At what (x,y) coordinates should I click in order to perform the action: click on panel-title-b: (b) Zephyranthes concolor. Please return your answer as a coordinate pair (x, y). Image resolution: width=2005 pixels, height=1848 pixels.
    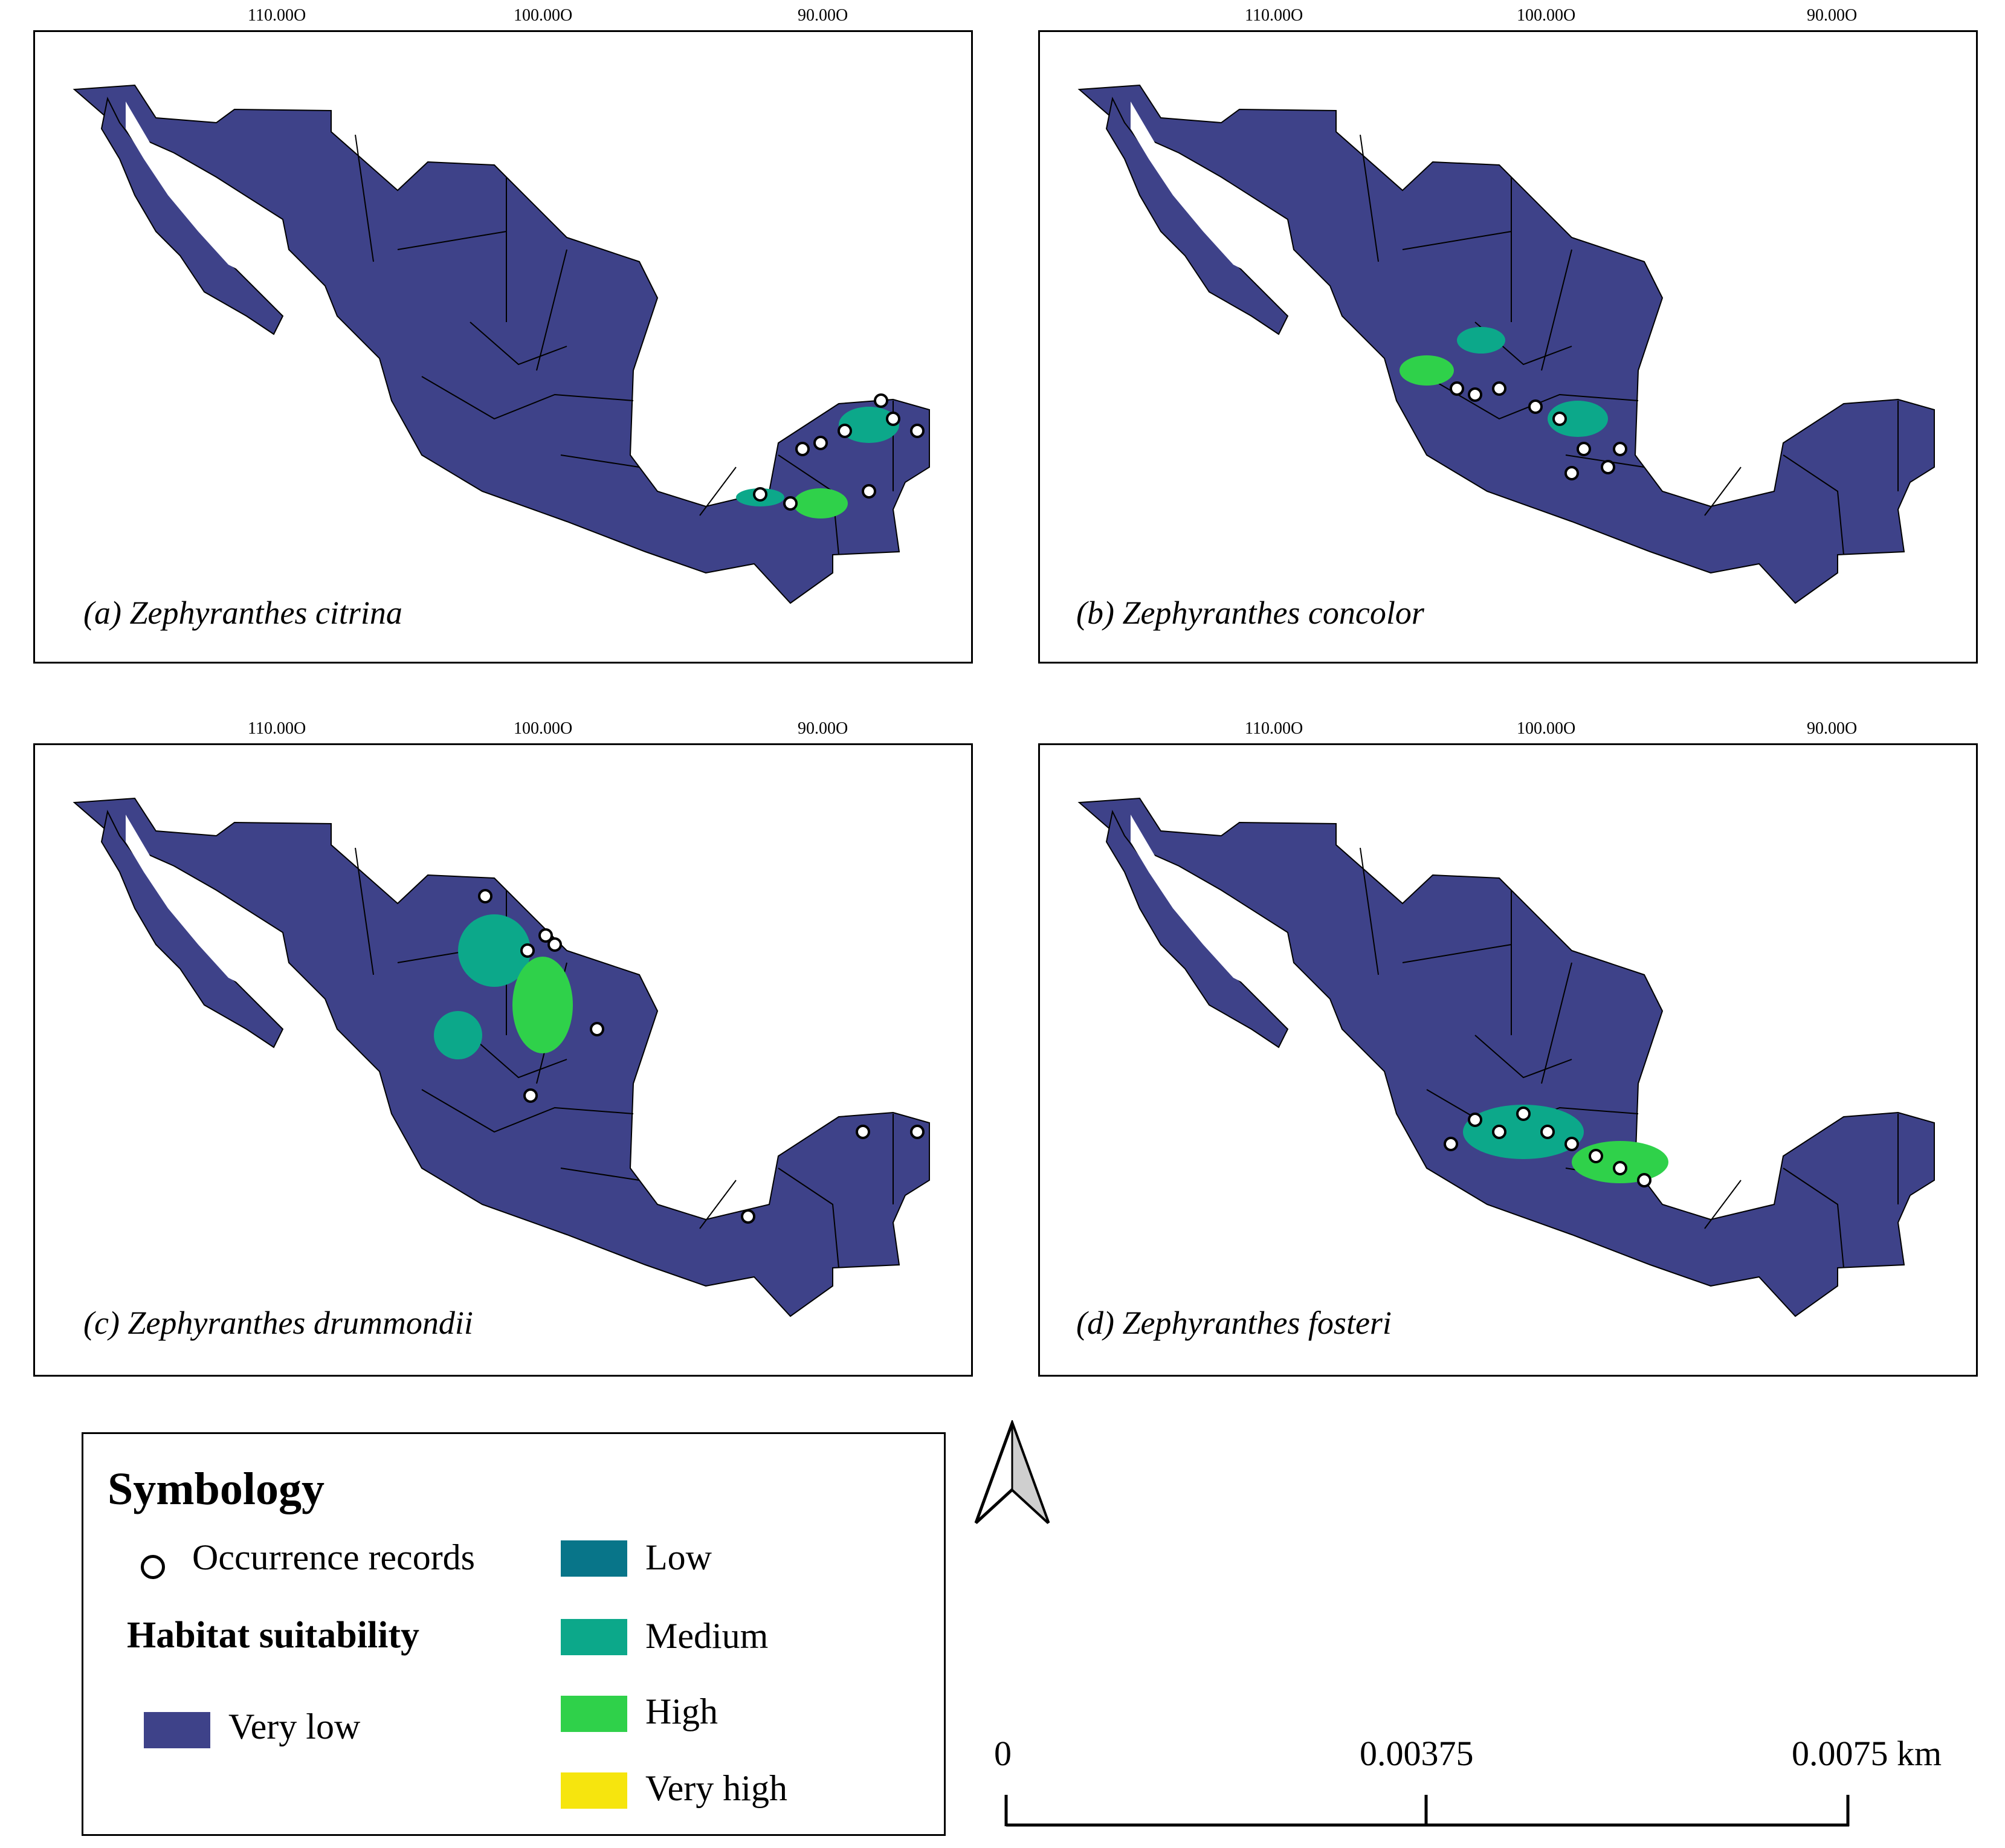
    Looking at the image, I should click on (1250, 613).